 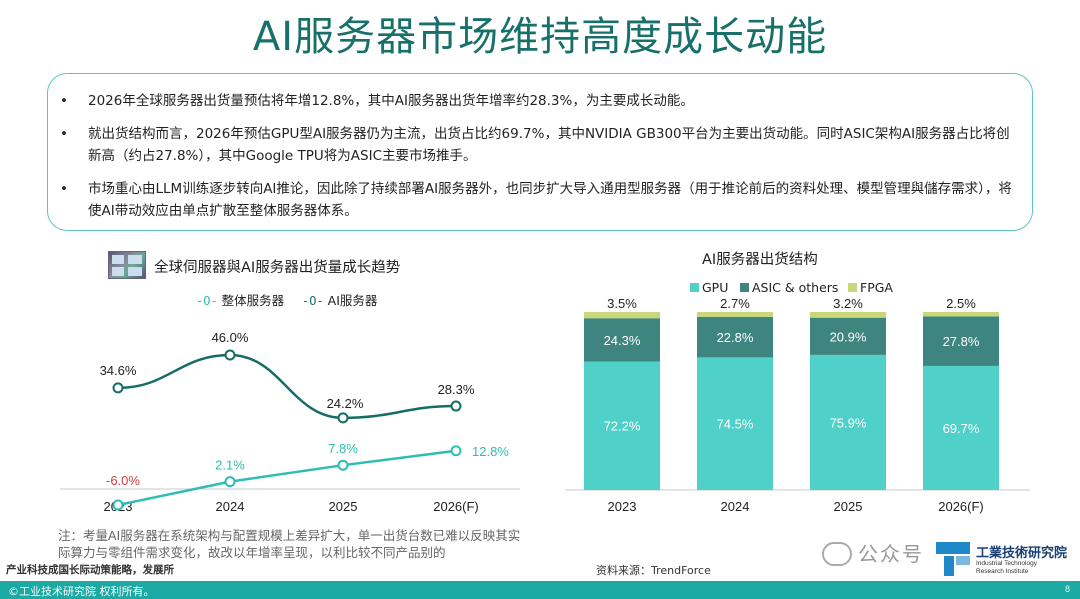 I want to click on legend-item-total: -O- 整体服务器, so click(x=240, y=299).